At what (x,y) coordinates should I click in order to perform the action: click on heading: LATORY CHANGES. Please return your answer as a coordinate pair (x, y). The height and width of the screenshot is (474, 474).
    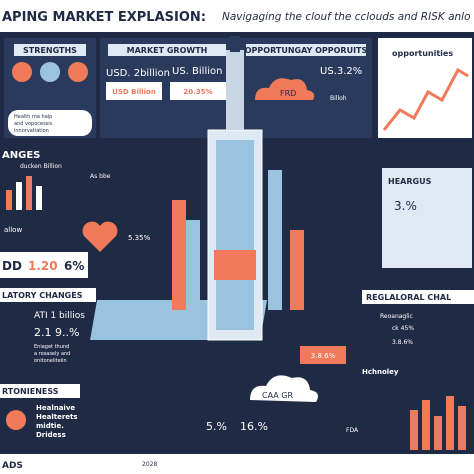
    Looking at the image, I should click on (42, 295).